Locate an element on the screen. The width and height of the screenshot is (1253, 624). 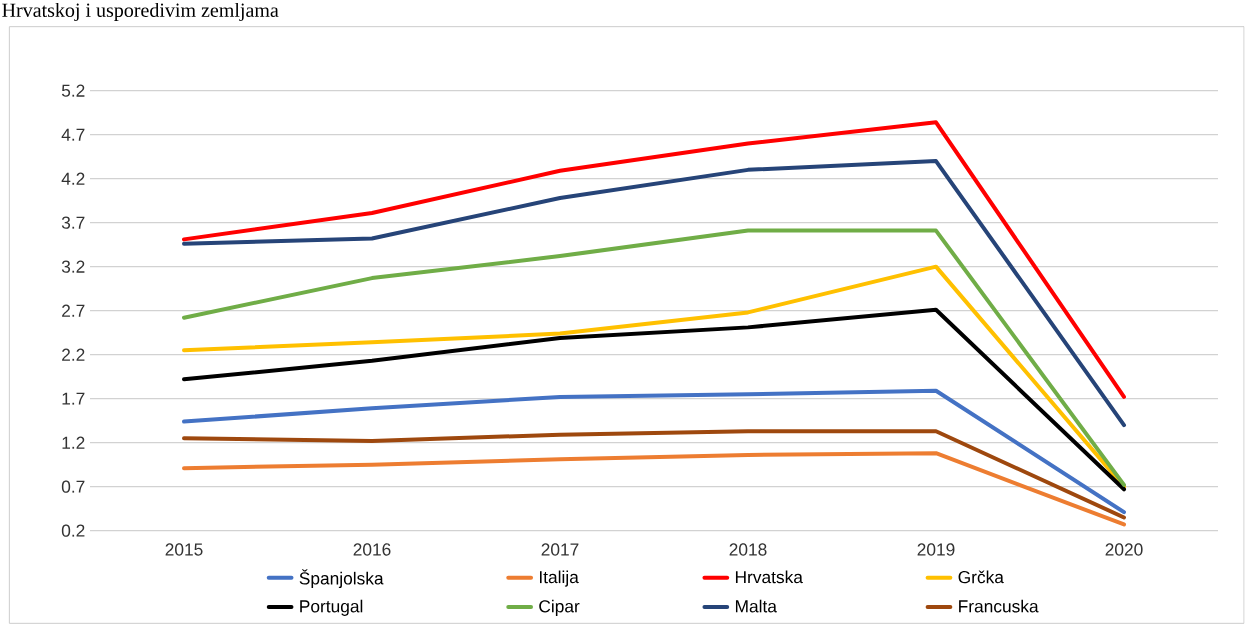
legend-label: Cipar is located at coordinates (559, 607).